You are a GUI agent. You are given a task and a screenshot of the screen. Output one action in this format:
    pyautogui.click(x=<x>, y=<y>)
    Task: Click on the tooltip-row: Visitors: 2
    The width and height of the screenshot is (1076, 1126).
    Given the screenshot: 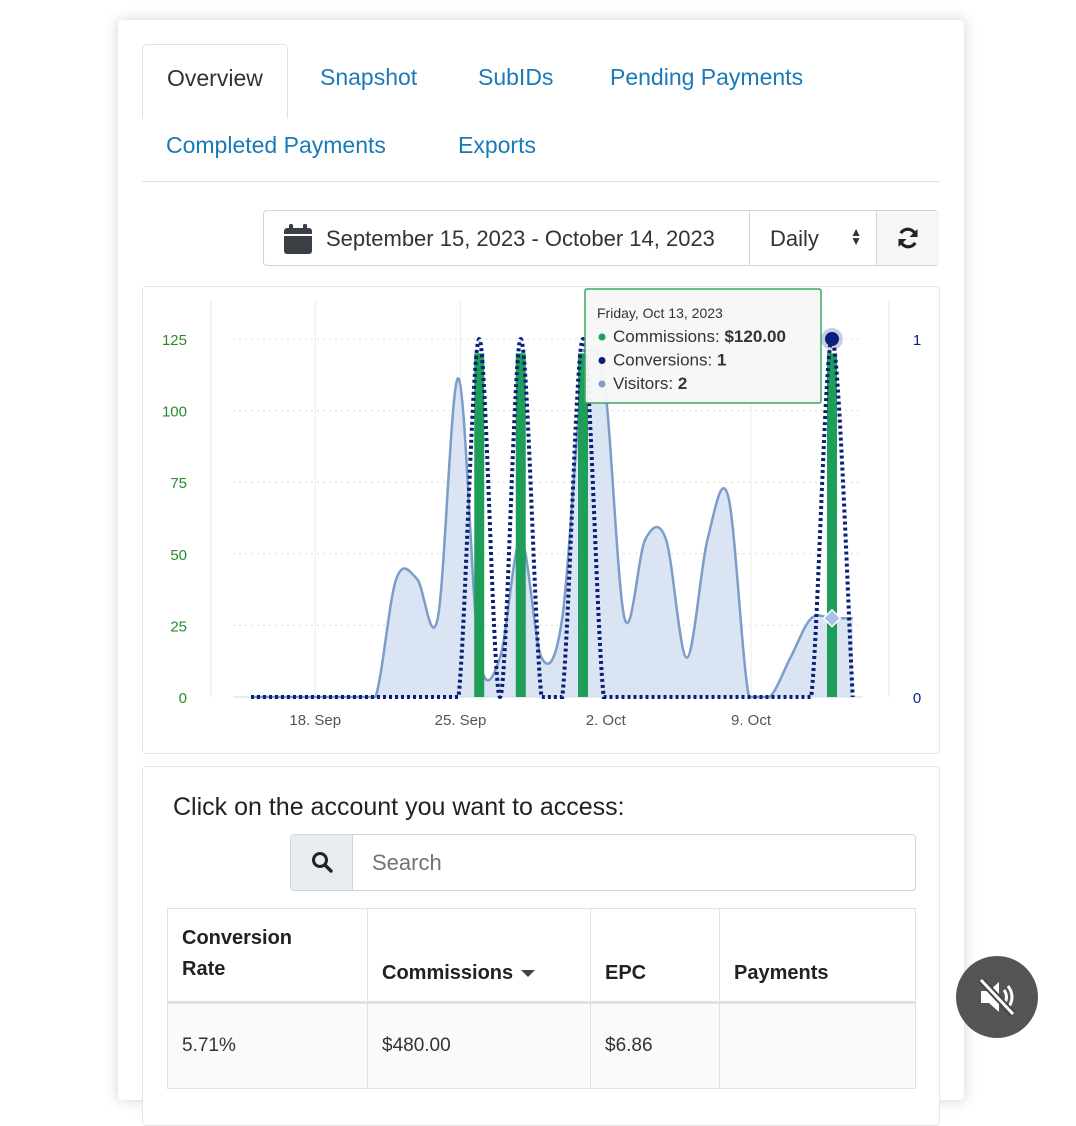 What is the action you would take?
    pyautogui.click(x=650, y=383)
    